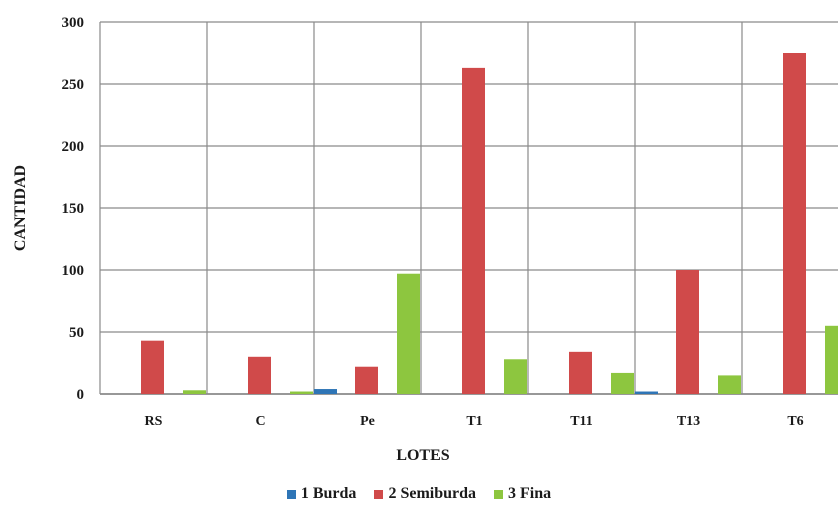 The width and height of the screenshot is (838, 508). I want to click on x-tick-labels: RS C Pe T1 T11 T13 T6, so click(474, 421).